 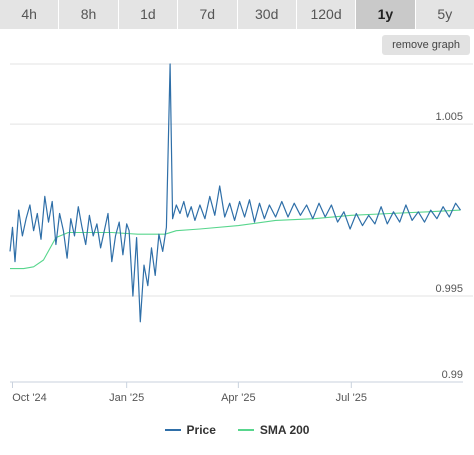 I want to click on x-tick-label: Jul '25, so click(x=351, y=398).